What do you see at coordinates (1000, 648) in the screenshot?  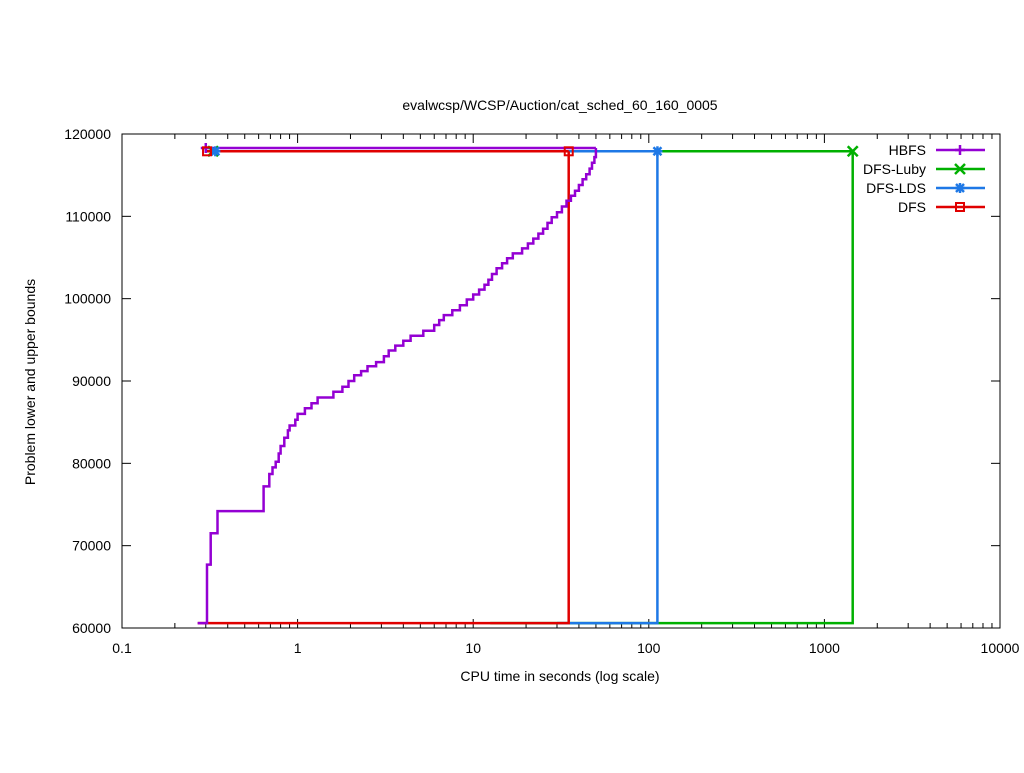 I see `x-tick-label: 10000` at bounding box center [1000, 648].